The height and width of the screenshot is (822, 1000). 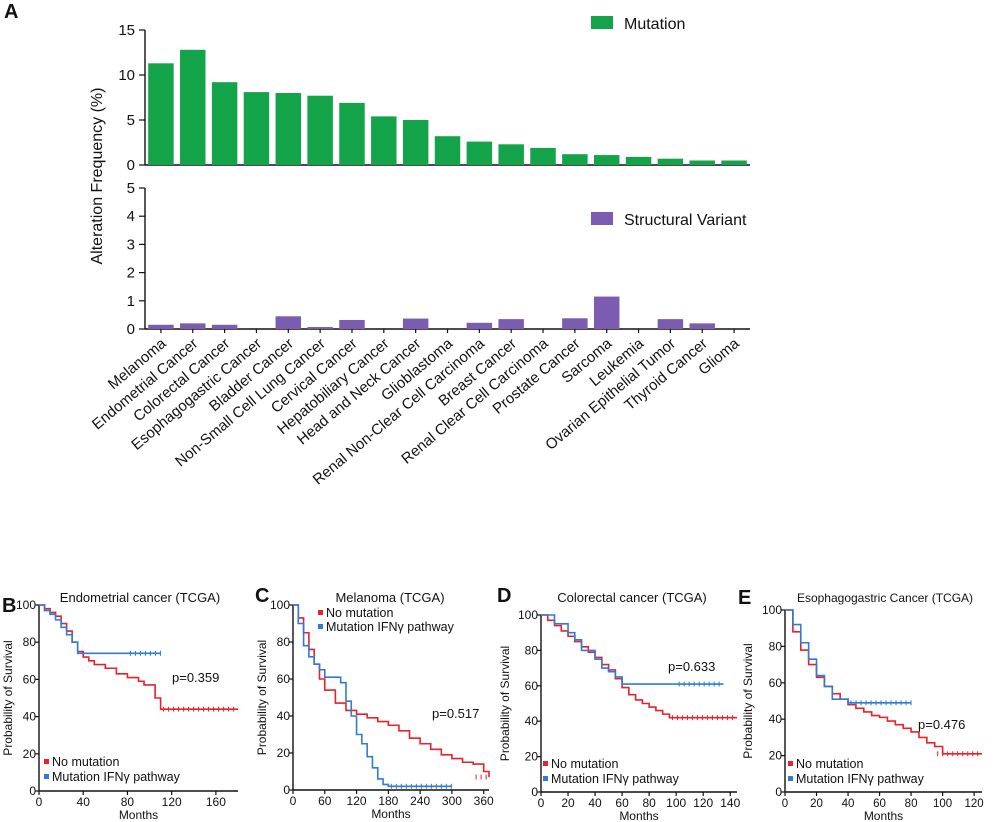 I want to click on structural-bar-ovarian-epithelial-tumor, so click(x=670, y=324).